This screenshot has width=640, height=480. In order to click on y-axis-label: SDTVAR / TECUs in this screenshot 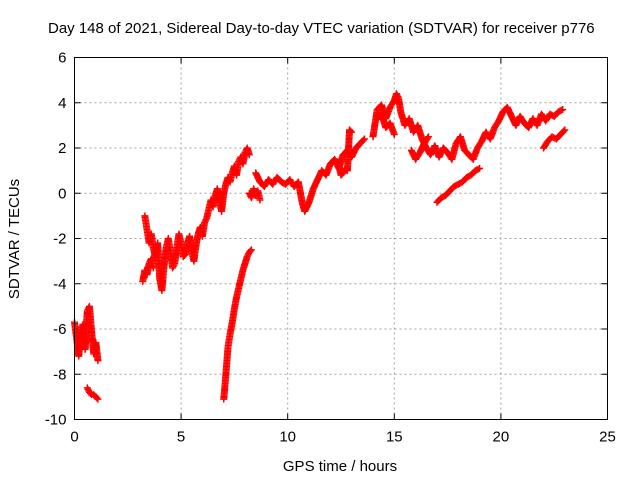, I will do `click(14, 239)`.